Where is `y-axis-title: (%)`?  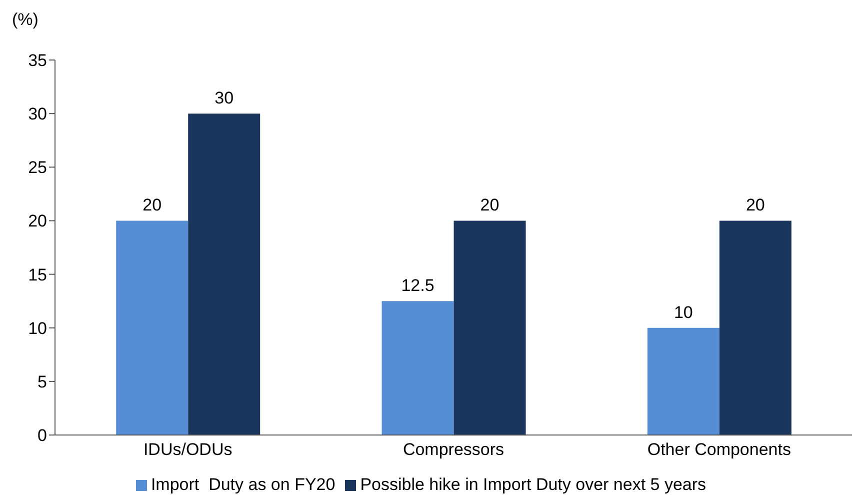 y-axis-title: (%) is located at coordinates (25, 20).